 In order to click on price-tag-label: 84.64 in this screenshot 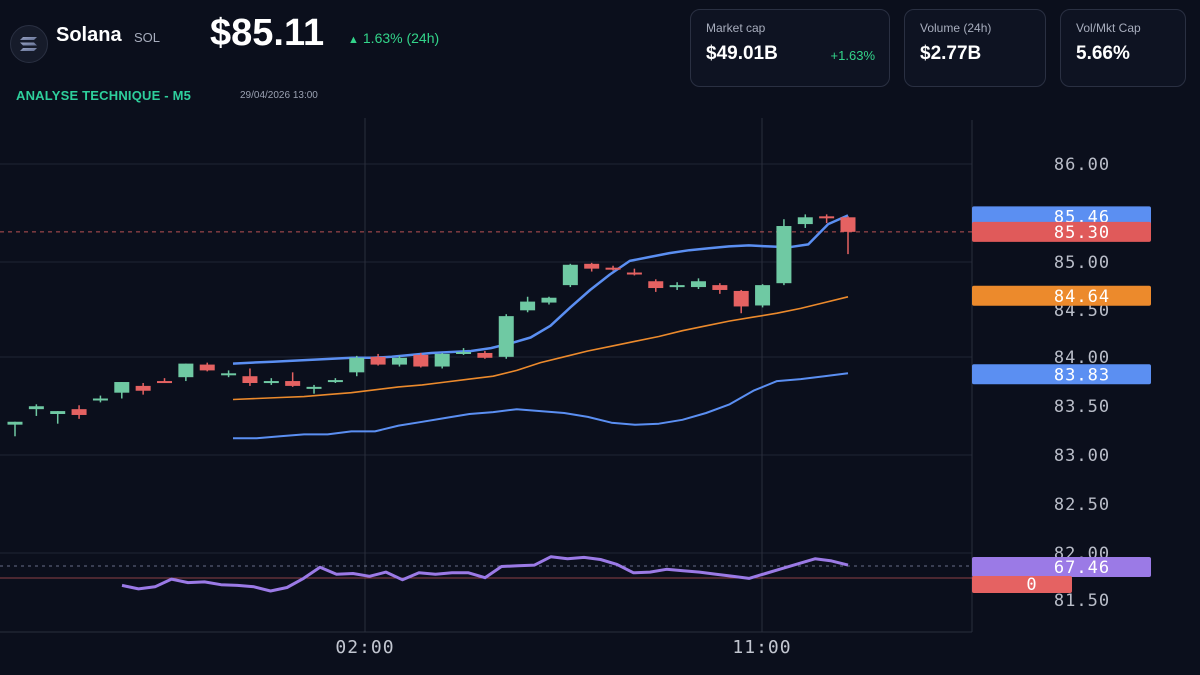, I will do `click(1082, 297)`.